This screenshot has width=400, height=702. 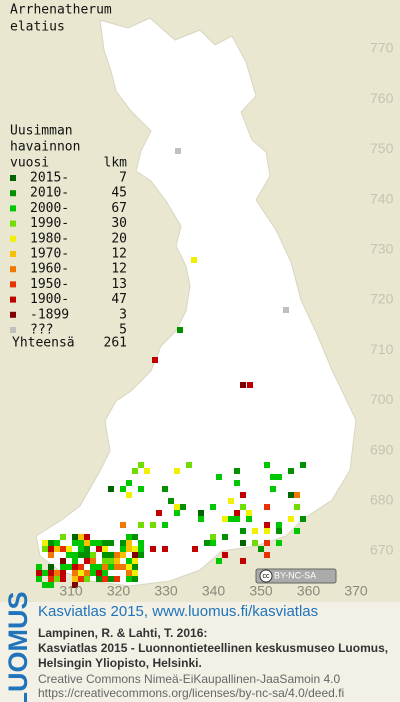 I want to click on legend-count: 13, so click(x=119, y=284).